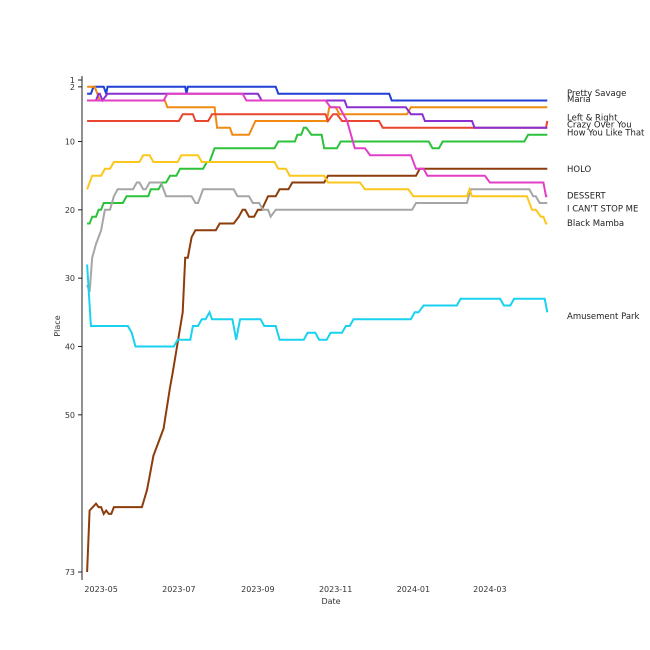 This screenshot has width=650, height=650. Describe the element at coordinates (599, 125) in the screenshot. I see `series-label: Crazy Over You` at that location.